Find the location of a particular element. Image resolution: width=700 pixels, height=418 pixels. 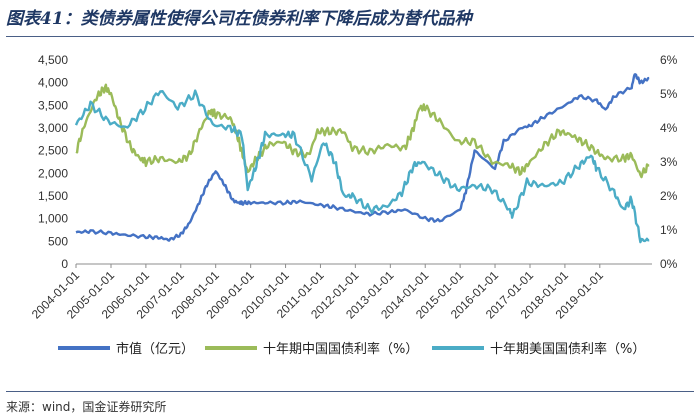

y-left-tick-label: 2,000 is located at coordinates (53, 173).